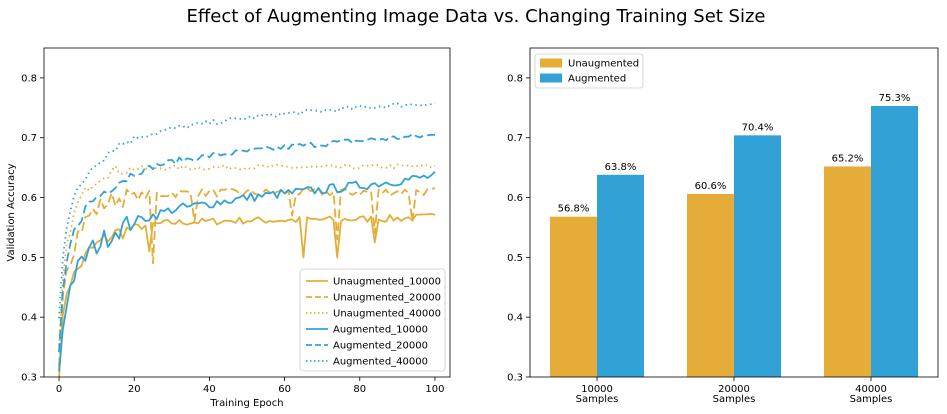 The image size is (947, 414). I want to click on bar-value-label: 60.6%, so click(711, 186).